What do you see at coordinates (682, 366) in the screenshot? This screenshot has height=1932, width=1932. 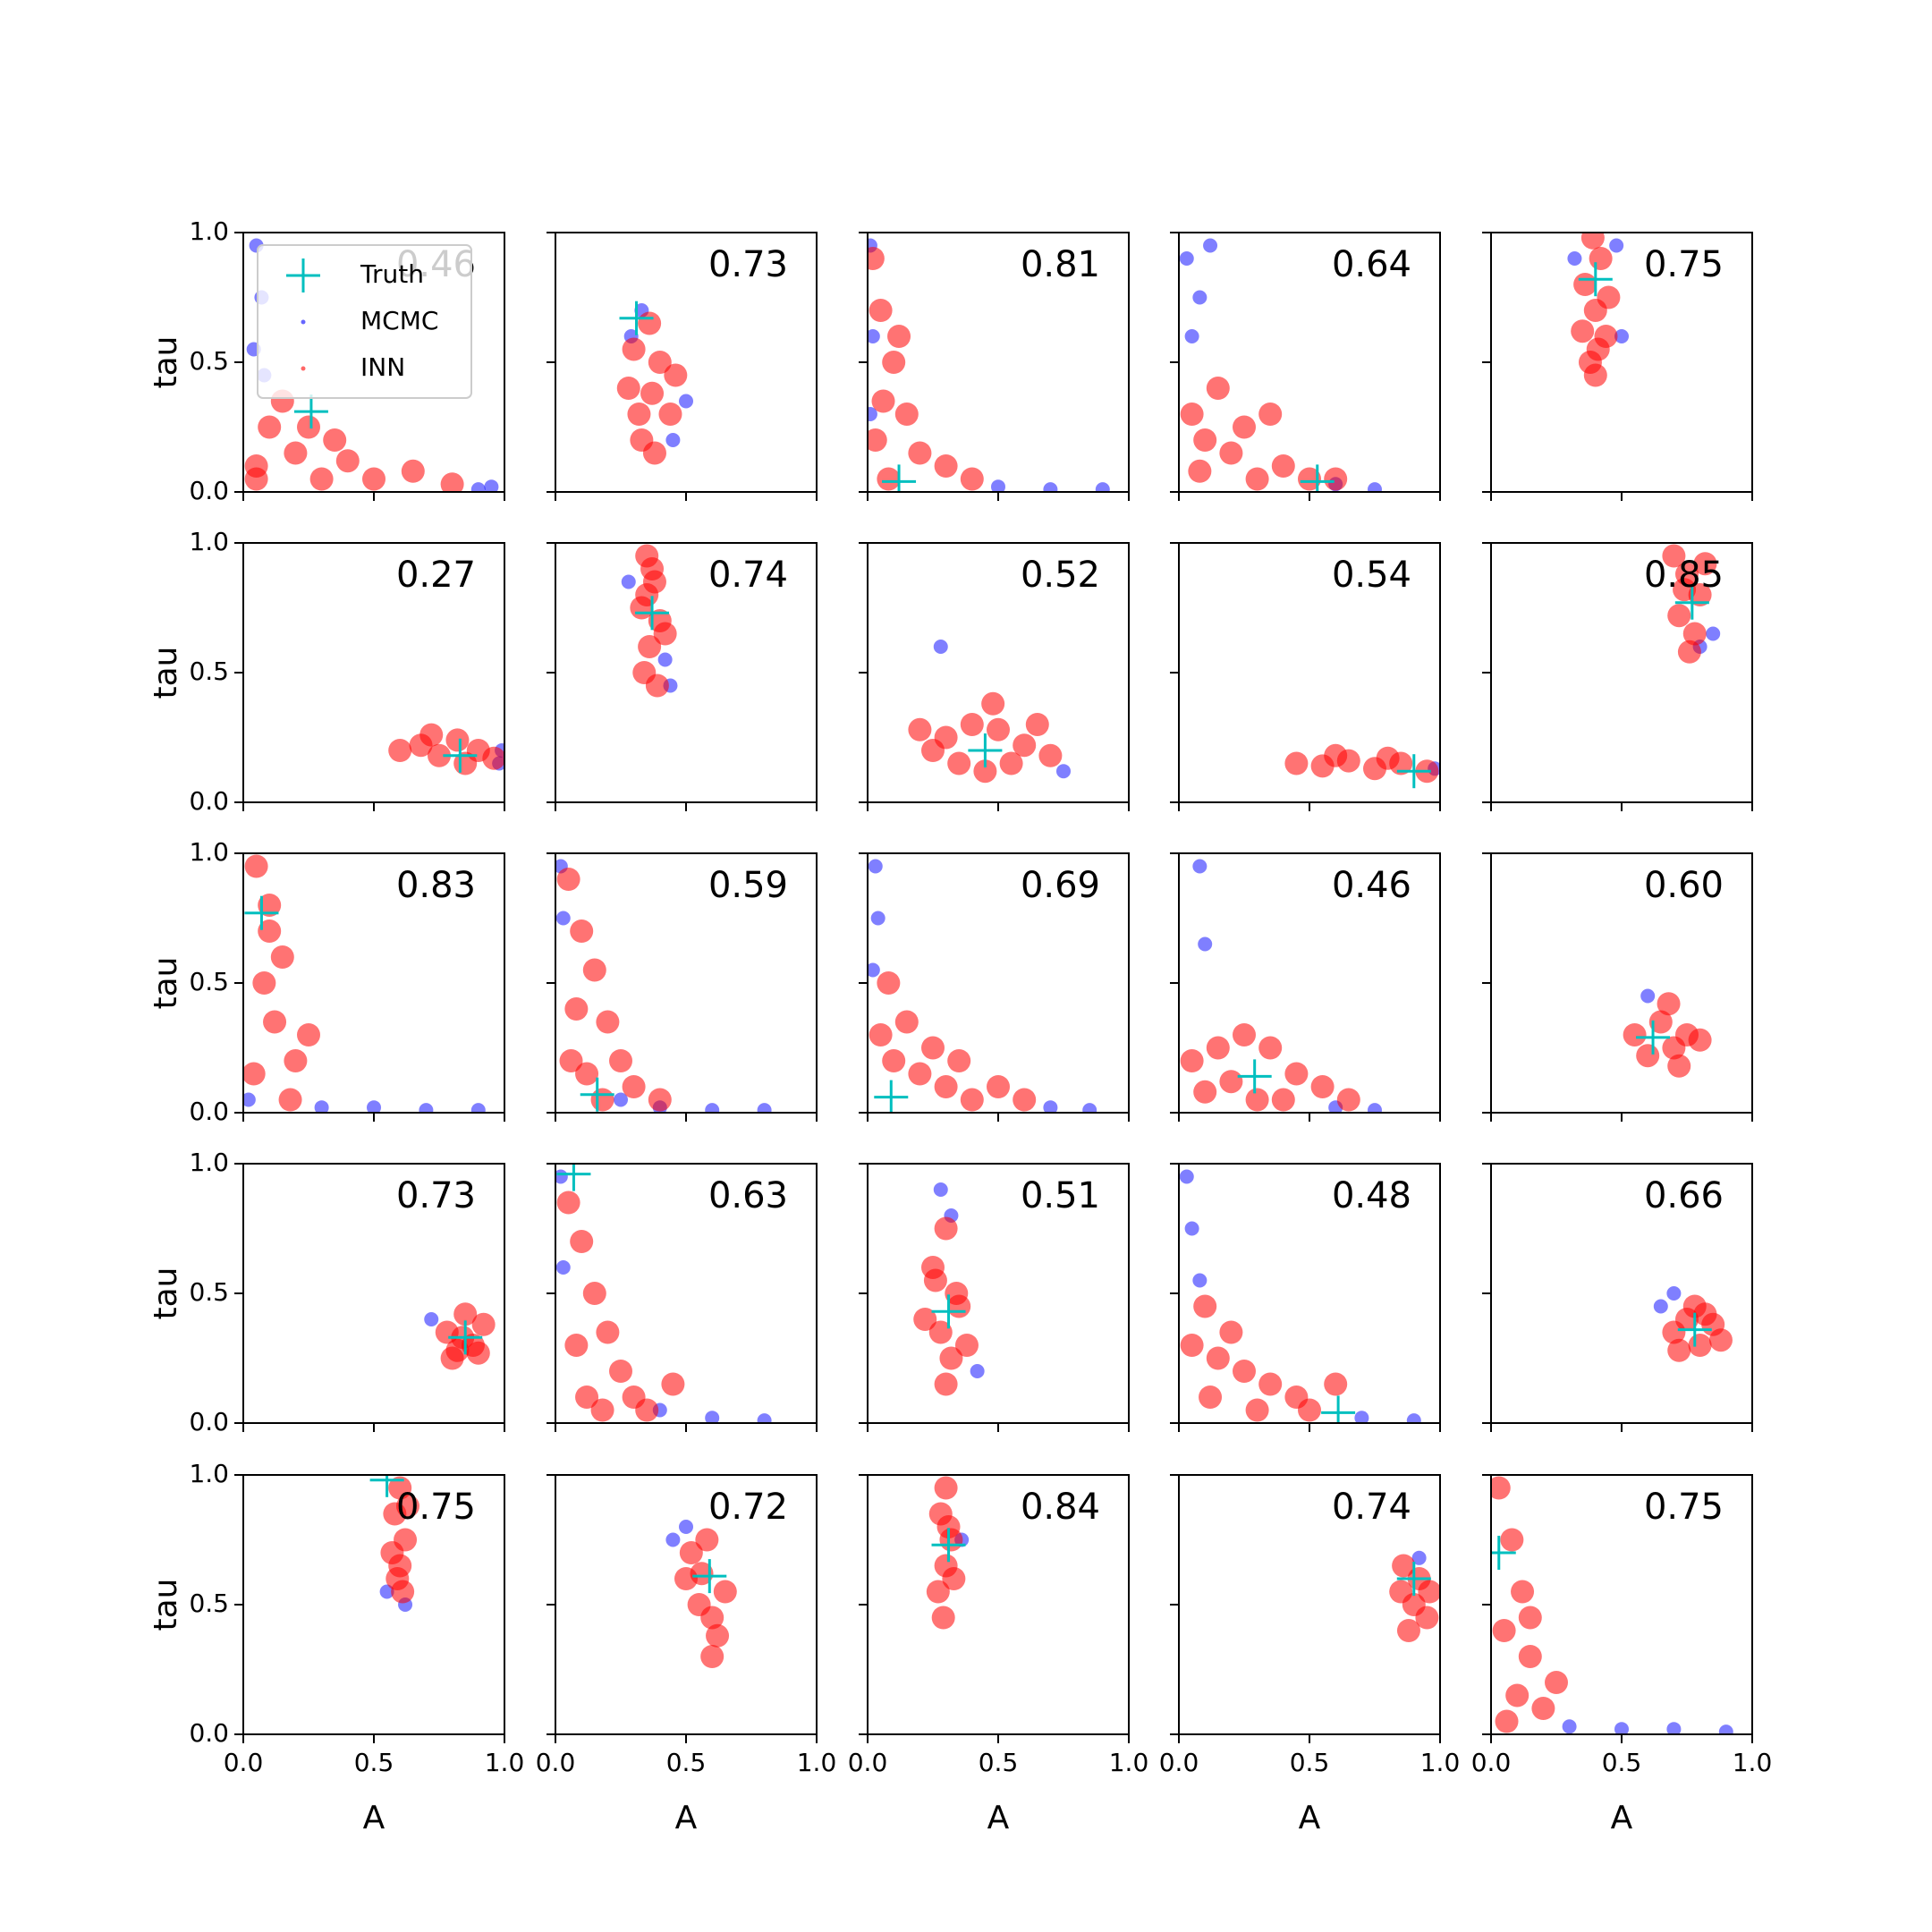 I see `subplot: 0.73` at bounding box center [682, 366].